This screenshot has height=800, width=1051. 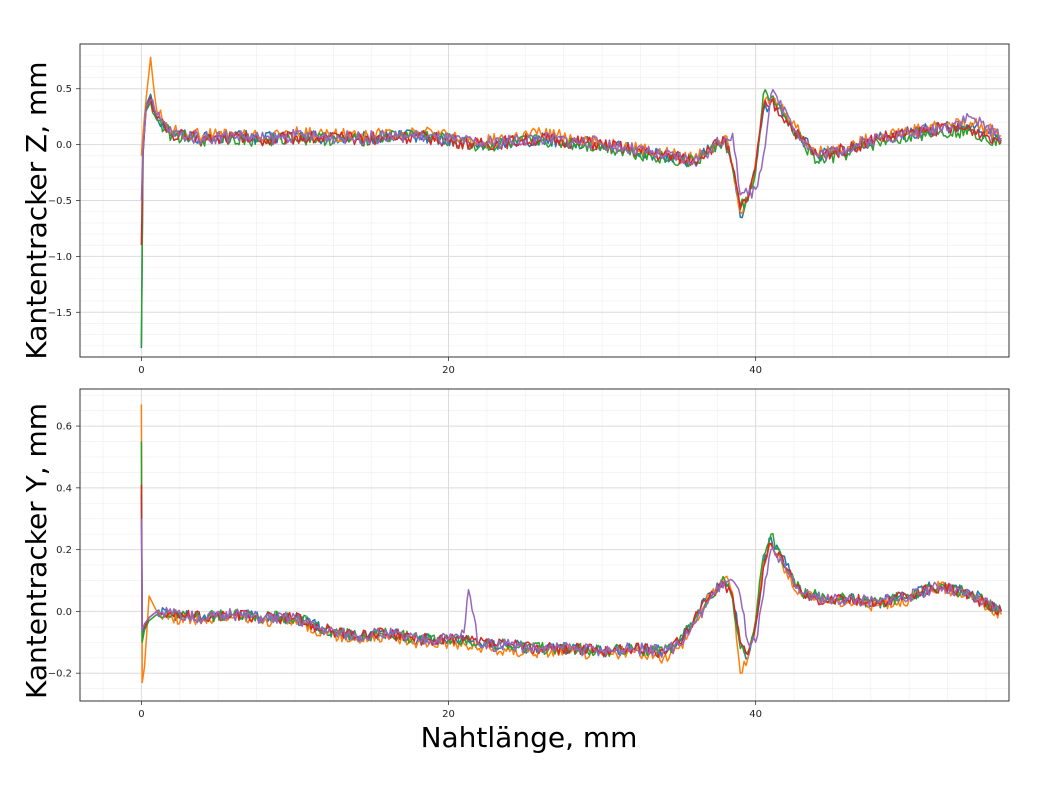 What do you see at coordinates (64, 550) in the screenshot?
I see `y-tick-label: 0.2` at bounding box center [64, 550].